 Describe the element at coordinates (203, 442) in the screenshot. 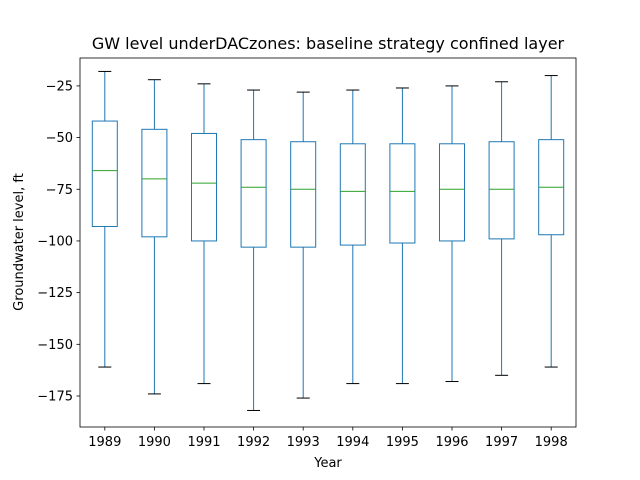

I see `x-tick-label: 1991` at that location.